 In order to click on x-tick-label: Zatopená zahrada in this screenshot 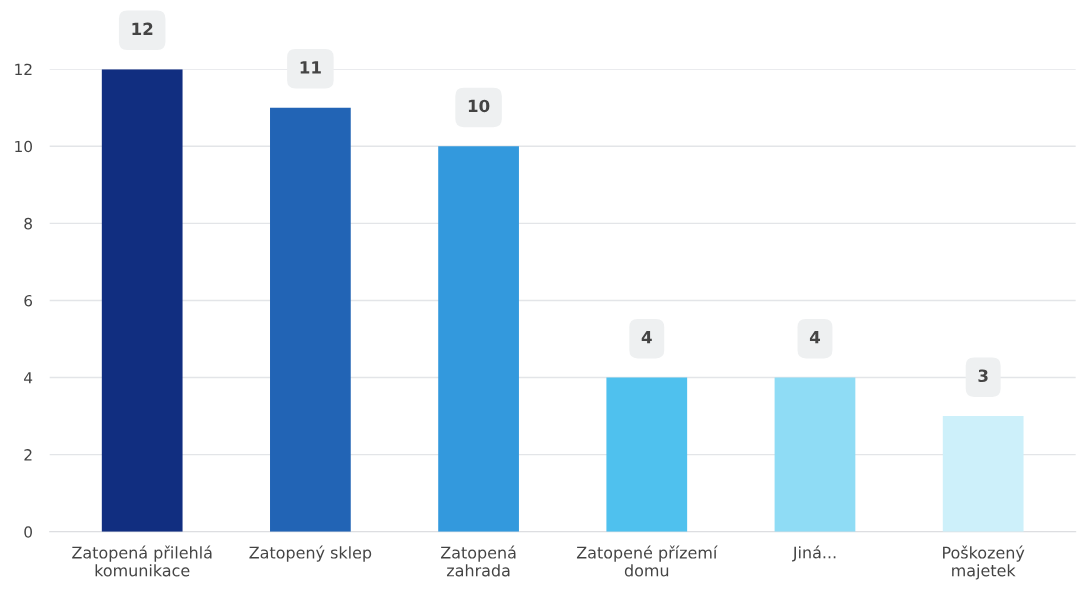, I will do `click(478, 561)`.